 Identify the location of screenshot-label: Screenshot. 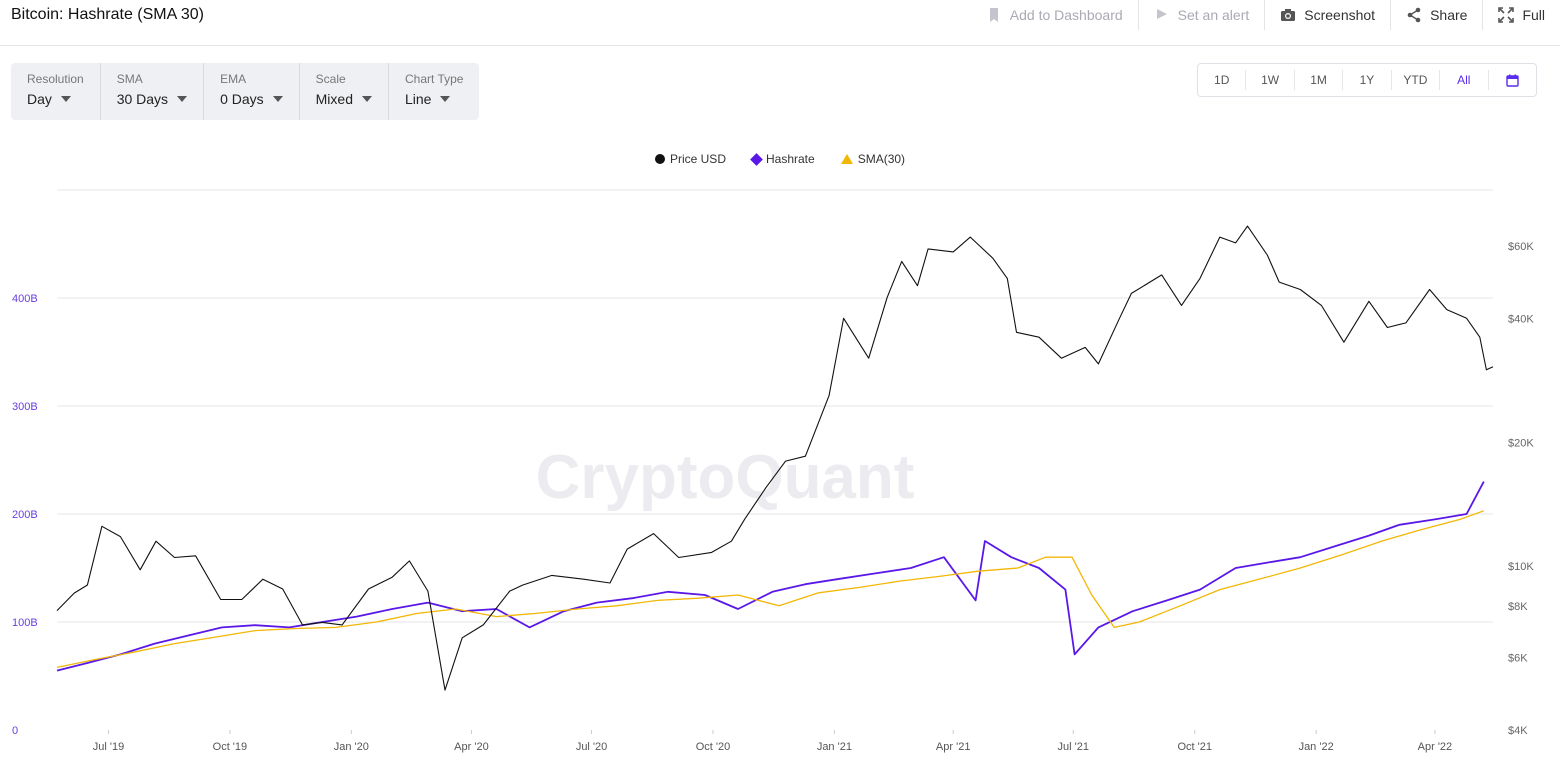
(1340, 15).